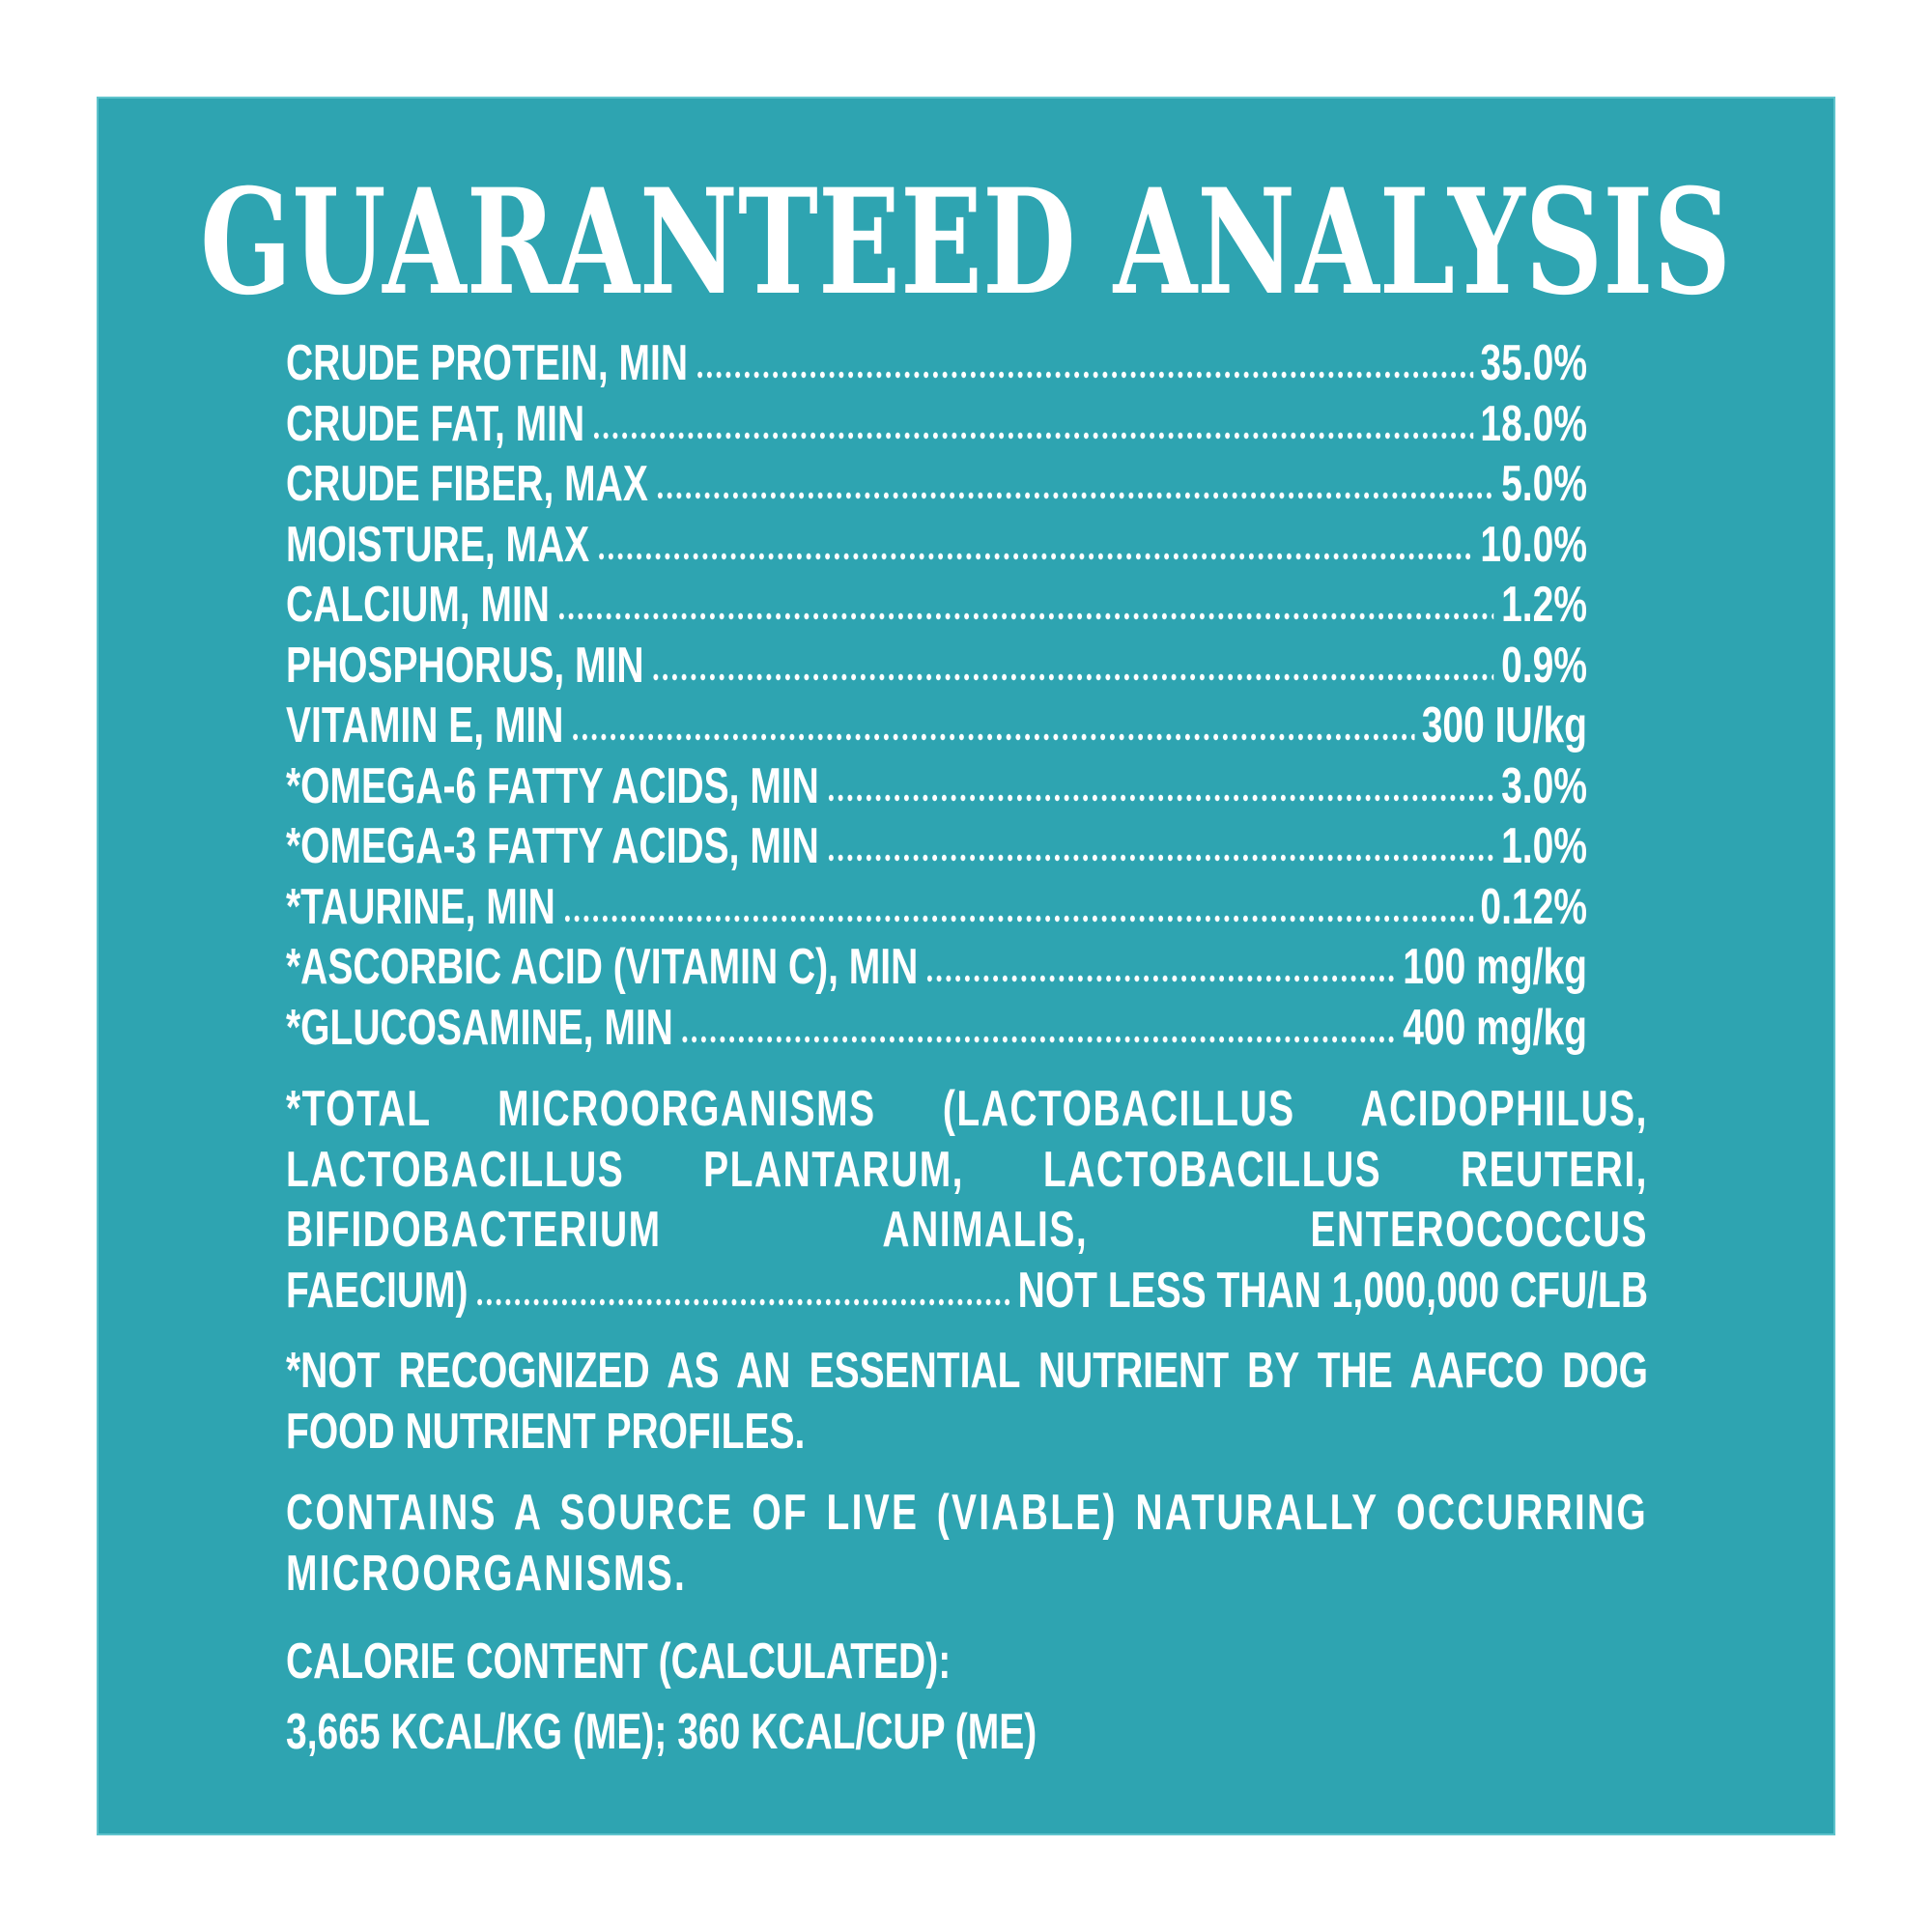 Image resolution: width=1932 pixels, height=1932 pixels. I want to click on nutrient-value: 1.0%, so click(1544, 846).